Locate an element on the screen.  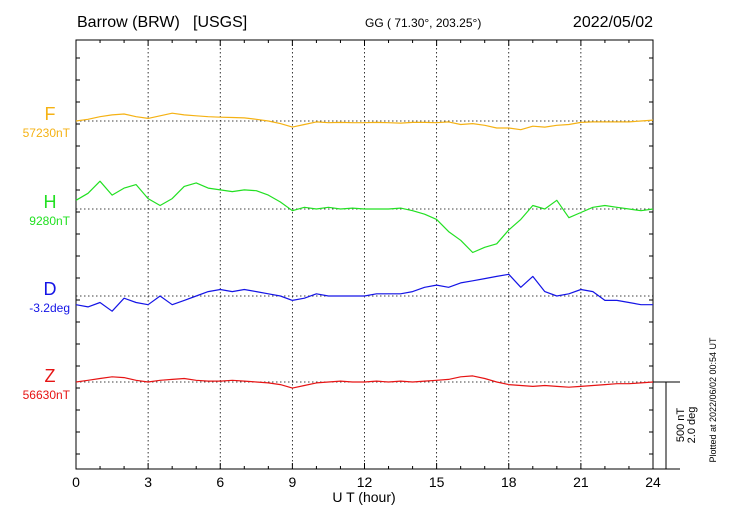
x-axis-label: U T (hour) is located at coordinates (363, 497).